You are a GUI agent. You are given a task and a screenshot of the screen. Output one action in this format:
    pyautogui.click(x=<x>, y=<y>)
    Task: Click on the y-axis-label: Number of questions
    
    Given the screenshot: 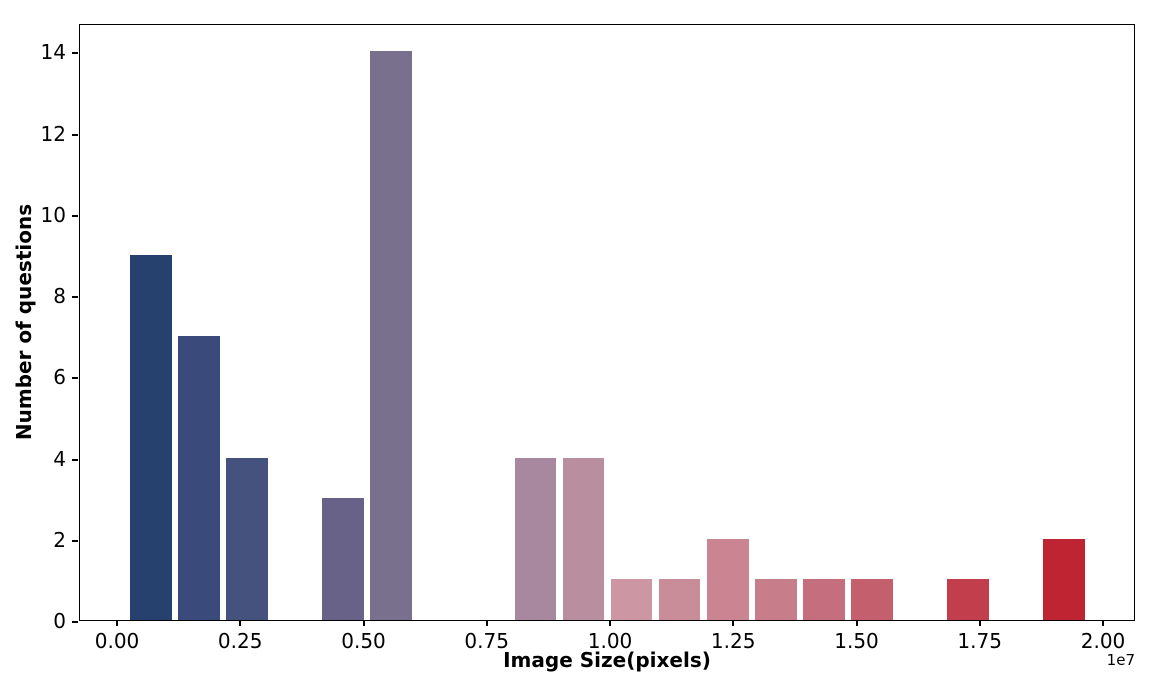 What is the action you would take?
    pyautogui.click(x=24, y=322)
    